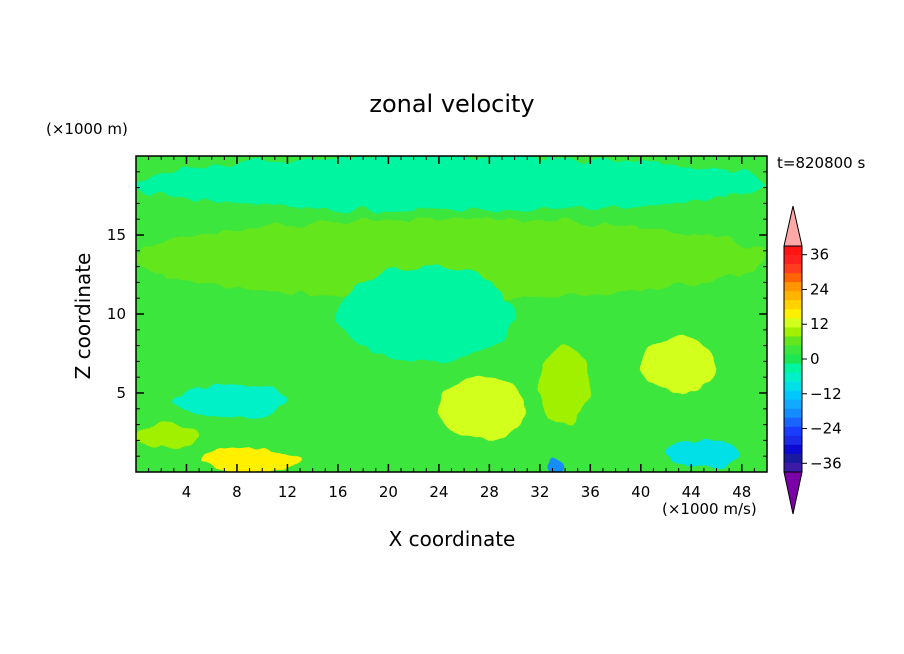 Image resolution: width=904 pixels, height=654 pixels. I want to click on x-tick-label: 16, so click(337, 492).